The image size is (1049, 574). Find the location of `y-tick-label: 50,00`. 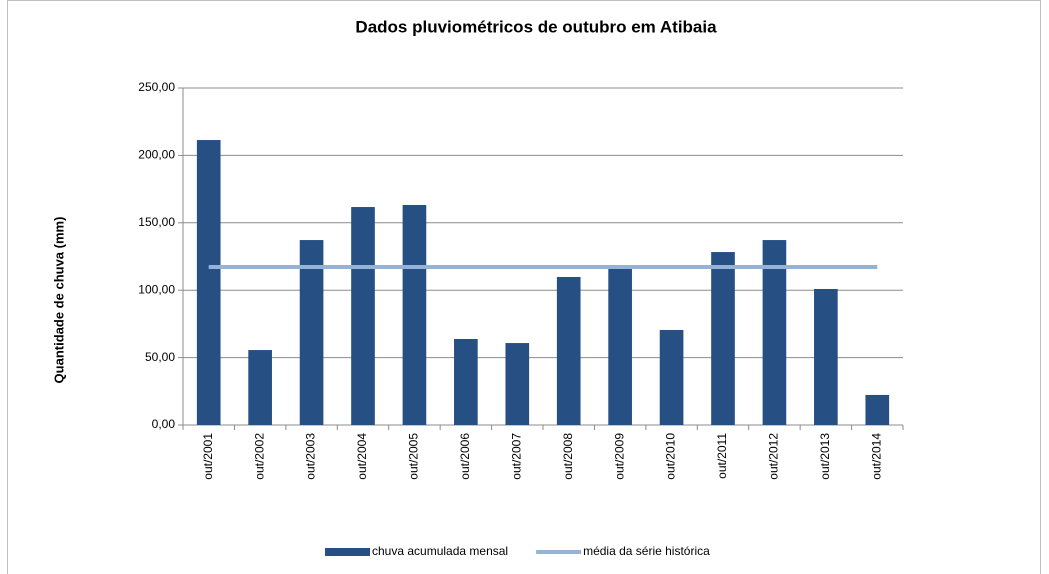

y-tick-label: 50,00 is located at coordinates (160, 357).